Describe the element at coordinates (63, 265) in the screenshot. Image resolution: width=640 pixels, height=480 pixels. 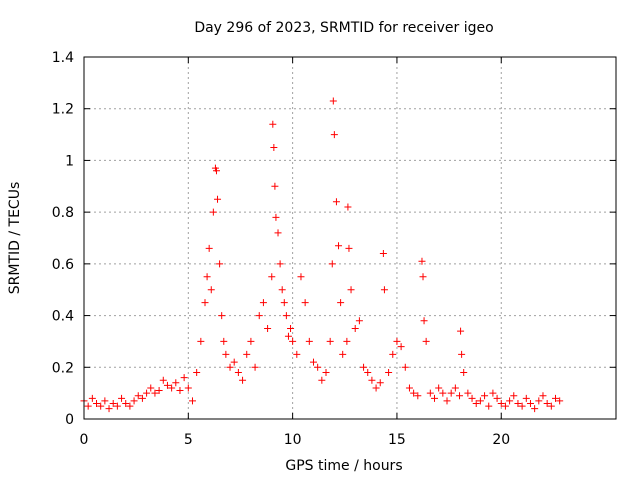
I see `y-tick-label: 0.6` at that location.